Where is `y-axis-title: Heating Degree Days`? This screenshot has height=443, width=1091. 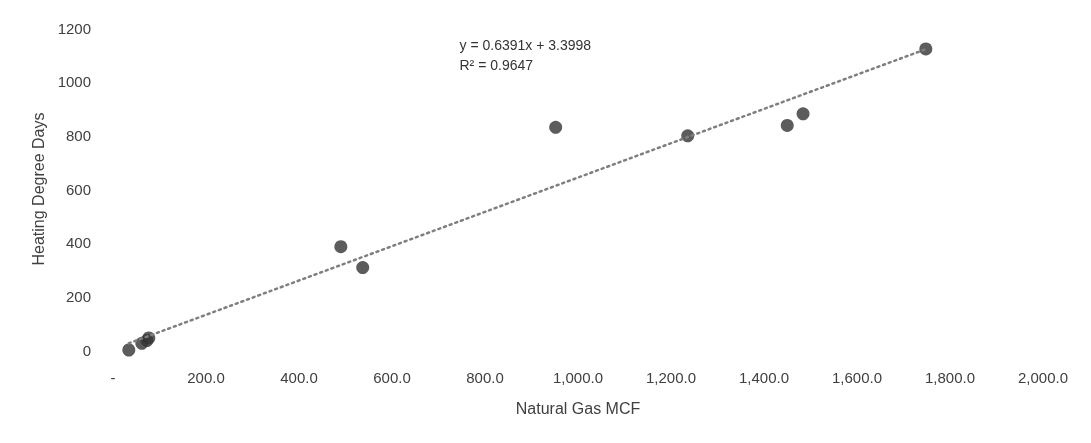
y-axis-title: Heating Degree Days is located at coordinates (39, 189).